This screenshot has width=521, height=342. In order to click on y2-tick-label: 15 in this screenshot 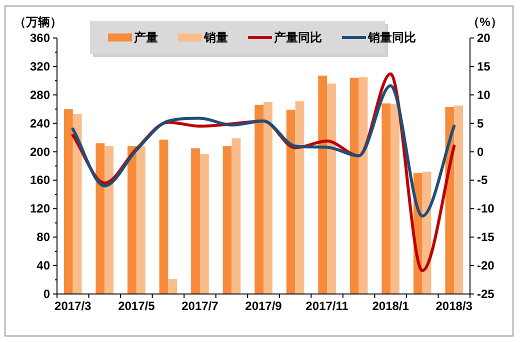, I will do `click(484, 66)`.